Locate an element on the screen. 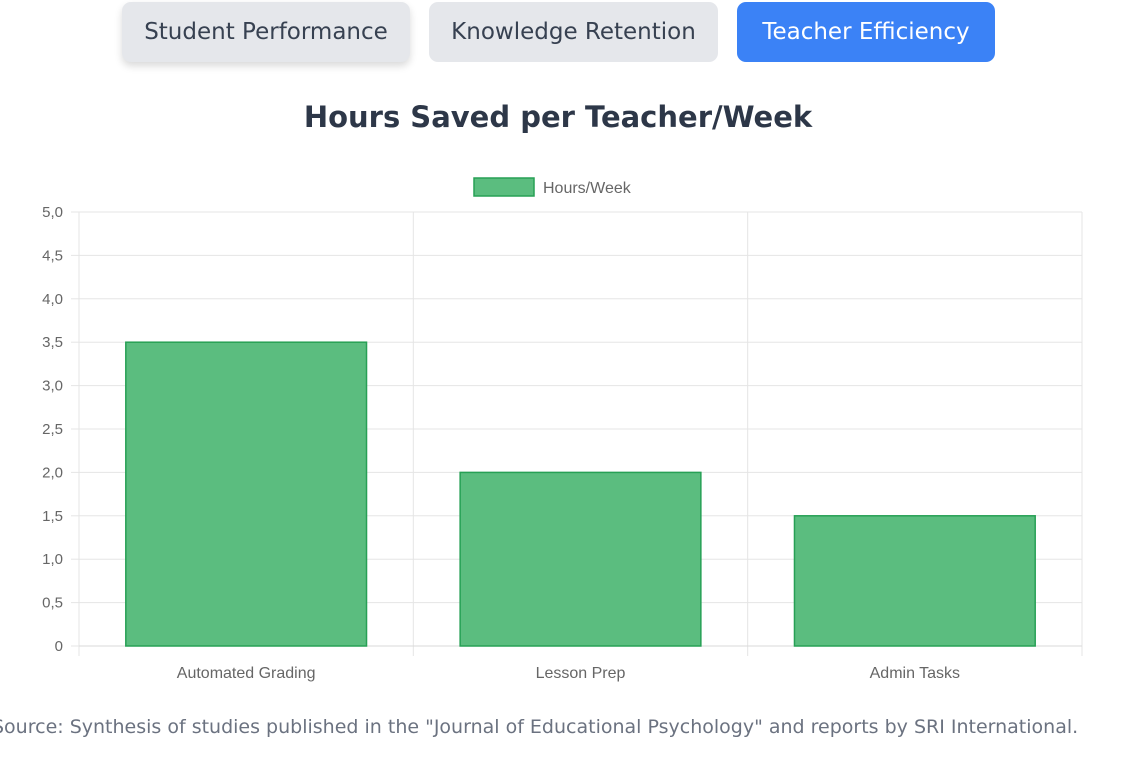 Image resolution: width=1140 pixels, height=757 pixels. y-tick-label: 2,5 is located at coordinates (52, 429).